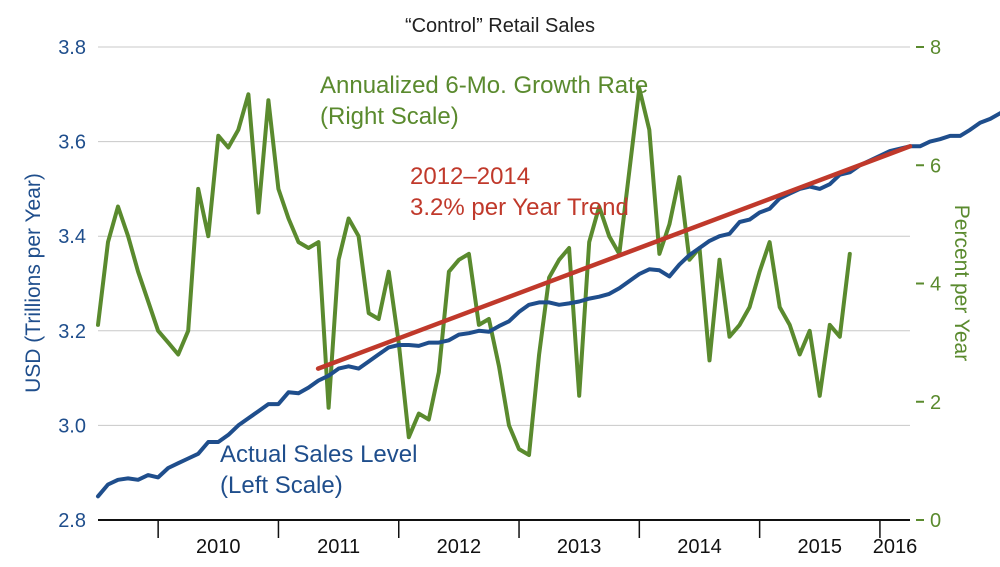 The width and height of the screenshot is (1000, 567). I want to click on left-axis-ticks: 2.8 3.0 3.2 3.4 3.6 3.8, so click(72, 284).